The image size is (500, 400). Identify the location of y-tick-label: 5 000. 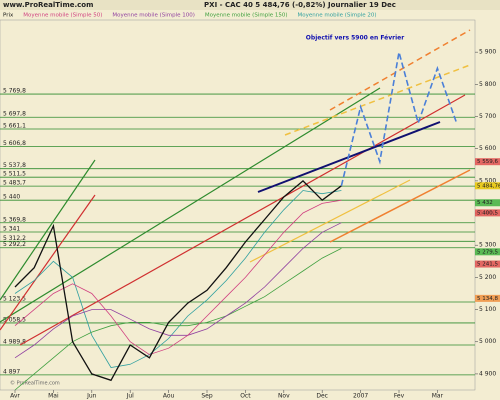
(487, 341).